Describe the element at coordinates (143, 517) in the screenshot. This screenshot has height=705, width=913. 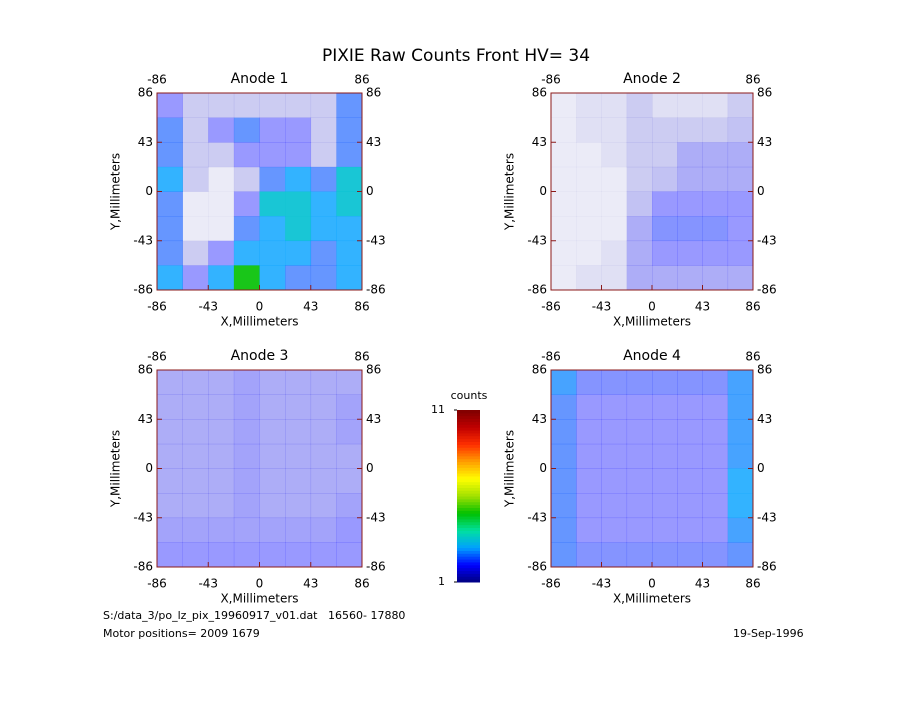
I see `y-tick-label: -43` at that location.